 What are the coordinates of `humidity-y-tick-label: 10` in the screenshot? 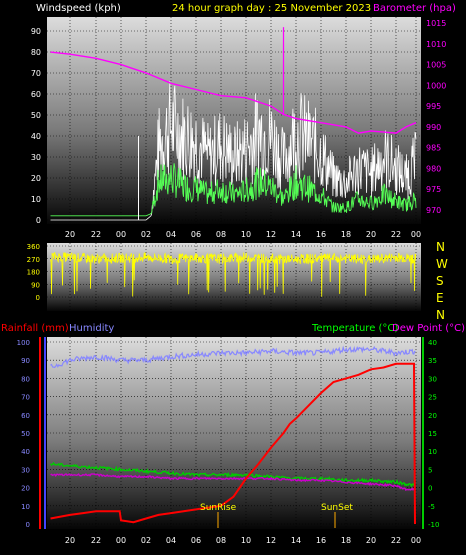 It's located at (25, 507).